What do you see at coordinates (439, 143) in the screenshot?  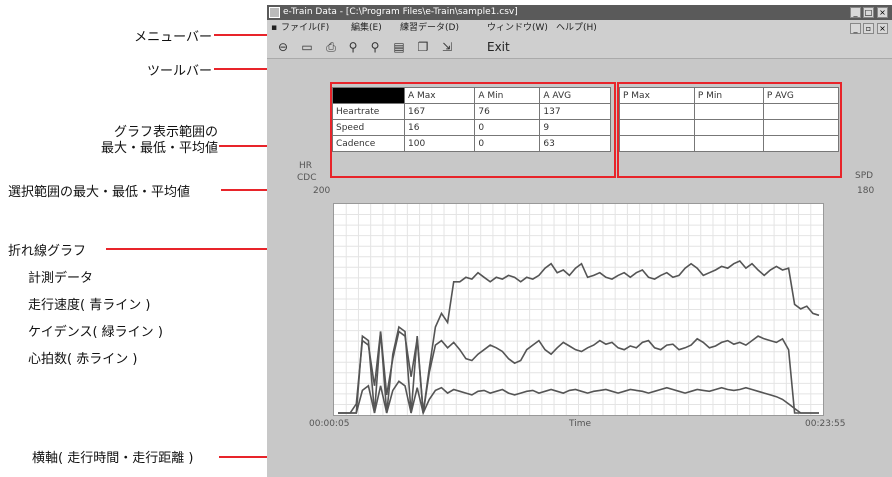 I see `cell-max: 100` at bounding box center [439, 143].